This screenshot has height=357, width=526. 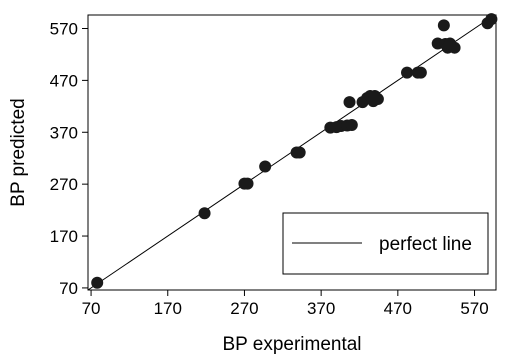 I want to click on x-tick-label: 70, so click(x=91, y=308).